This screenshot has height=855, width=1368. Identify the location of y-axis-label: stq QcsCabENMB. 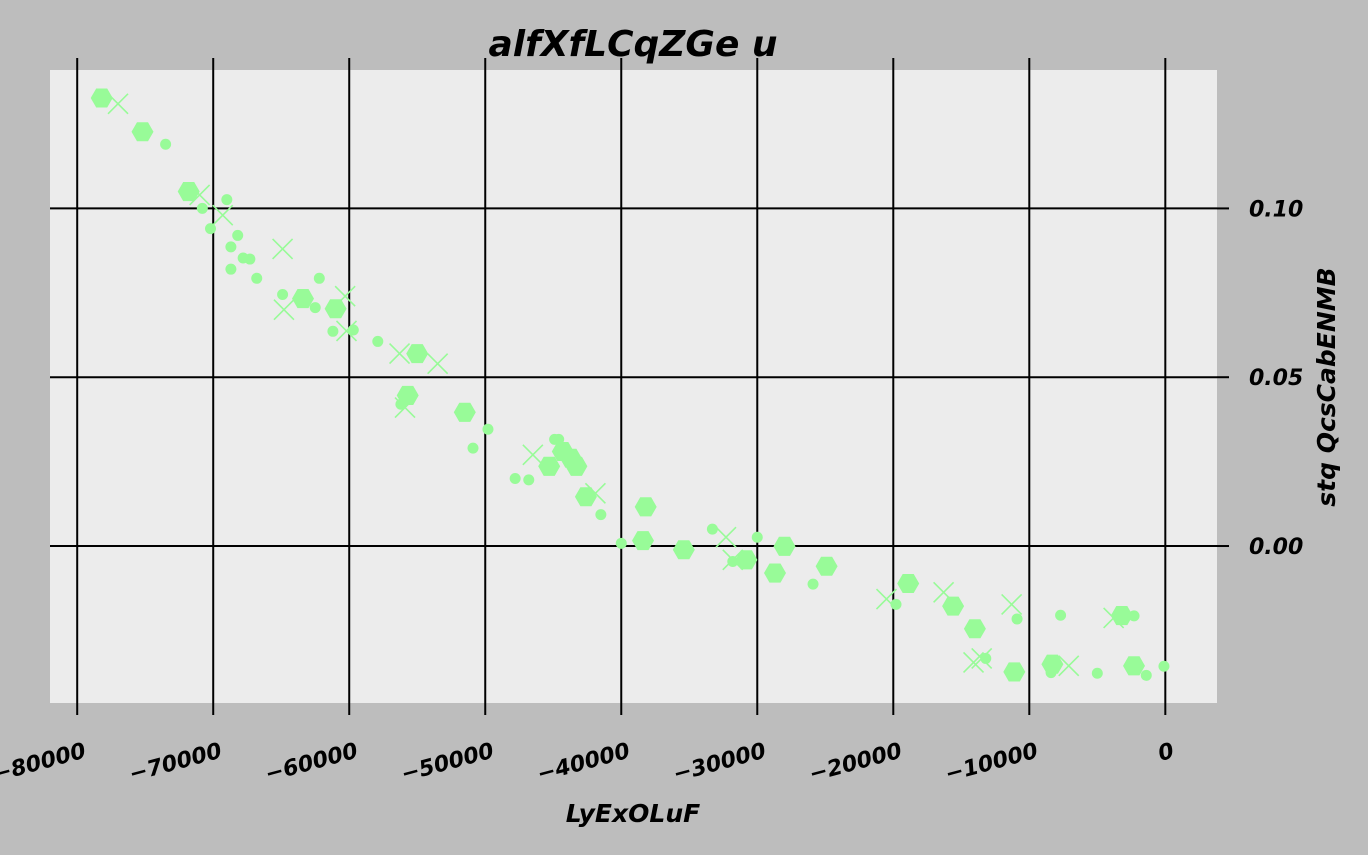
(1326, 386).